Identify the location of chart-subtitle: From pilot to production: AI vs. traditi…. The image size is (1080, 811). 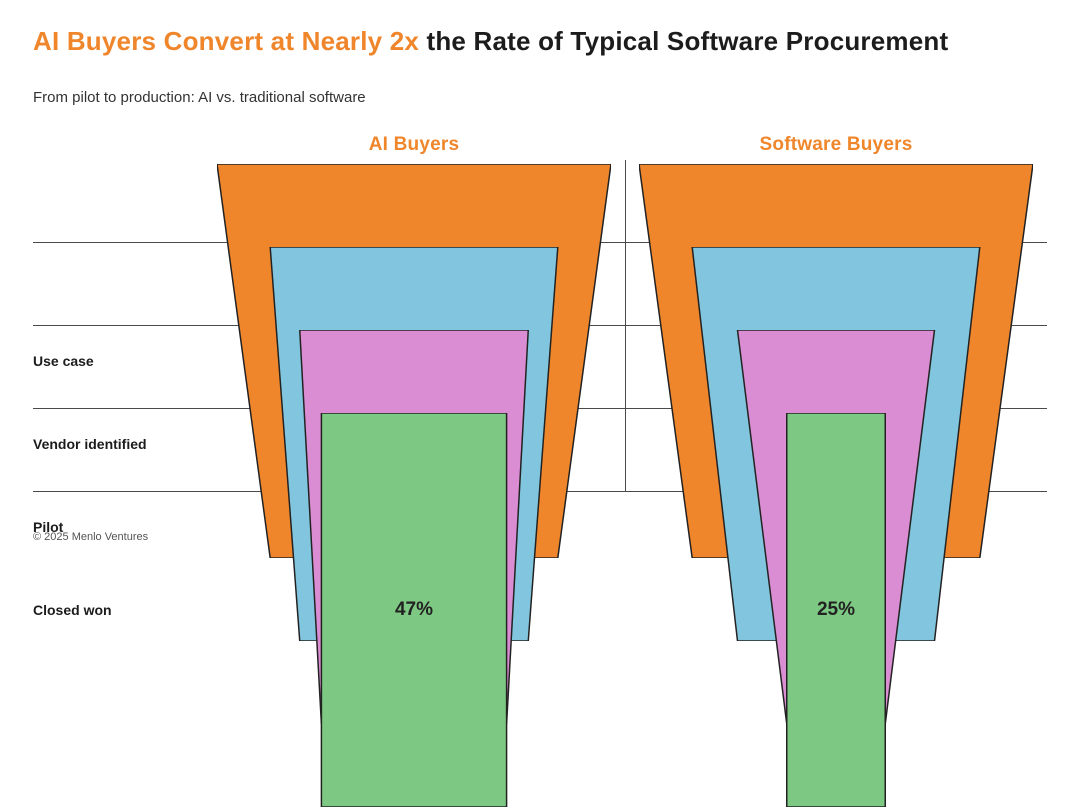
(199, 98).